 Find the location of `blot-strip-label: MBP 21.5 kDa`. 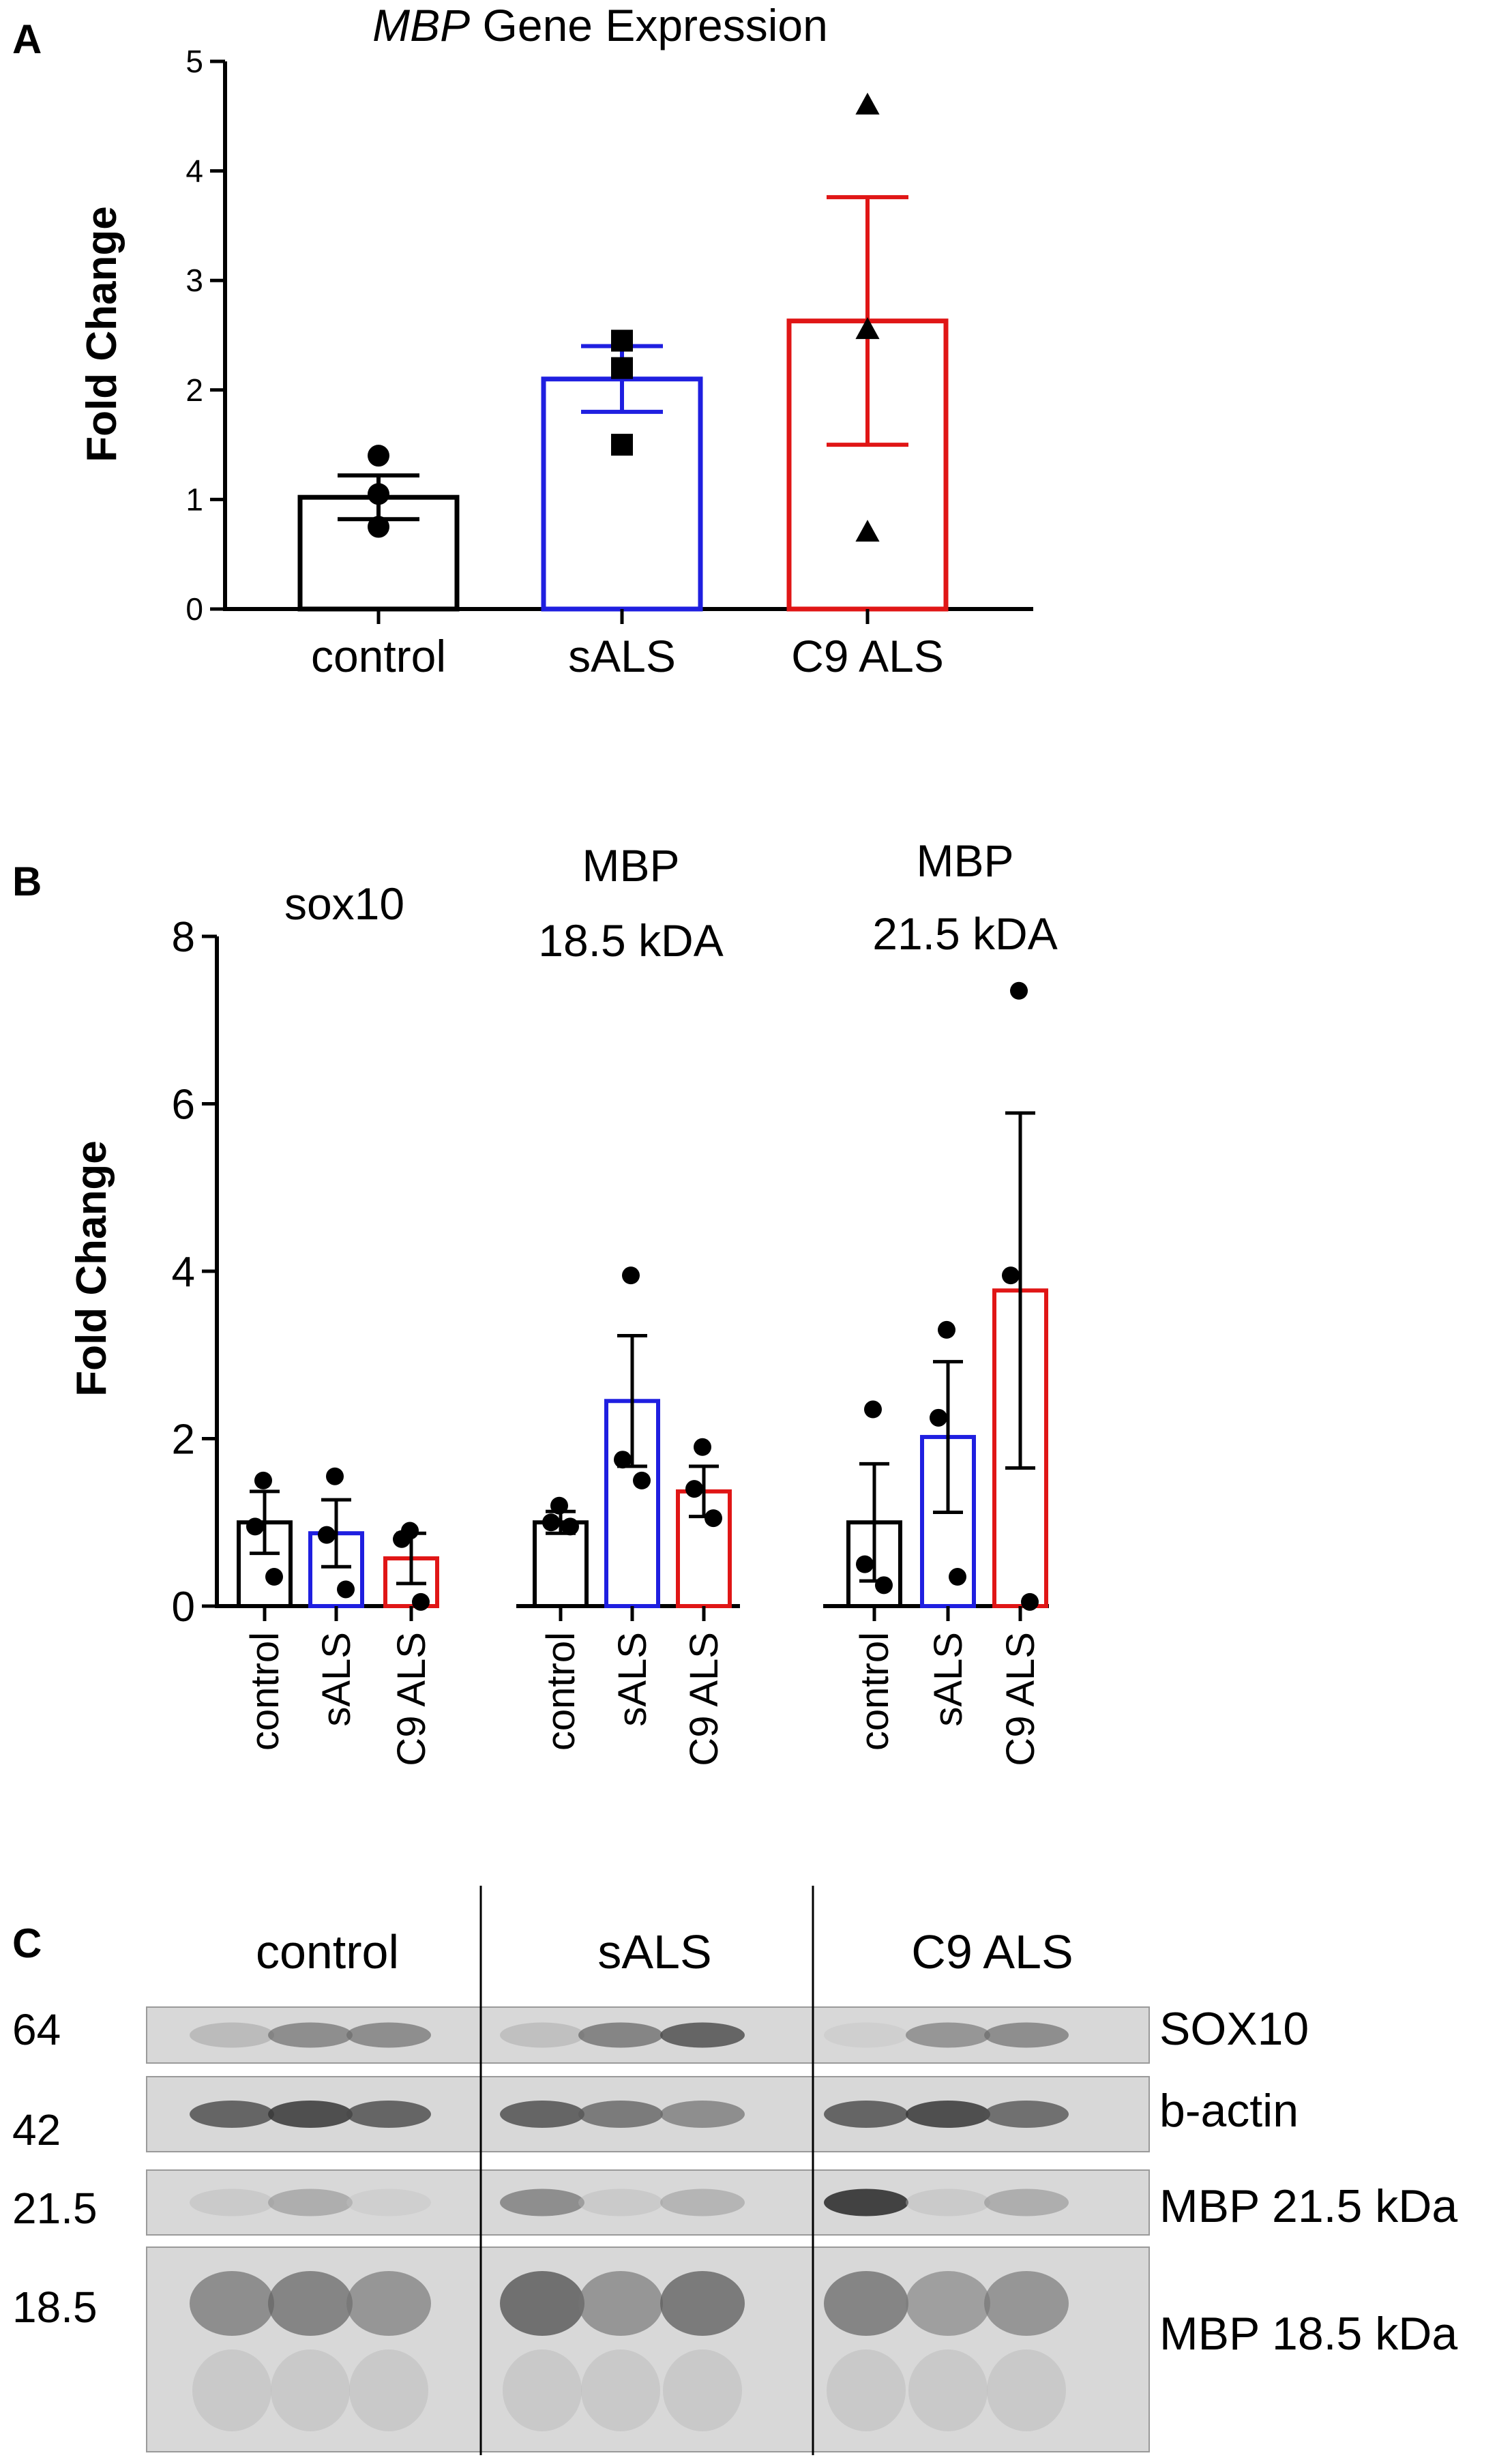

blot-strip-label: MBP 21.5 kDa is located at coordinates (1308, 2206).